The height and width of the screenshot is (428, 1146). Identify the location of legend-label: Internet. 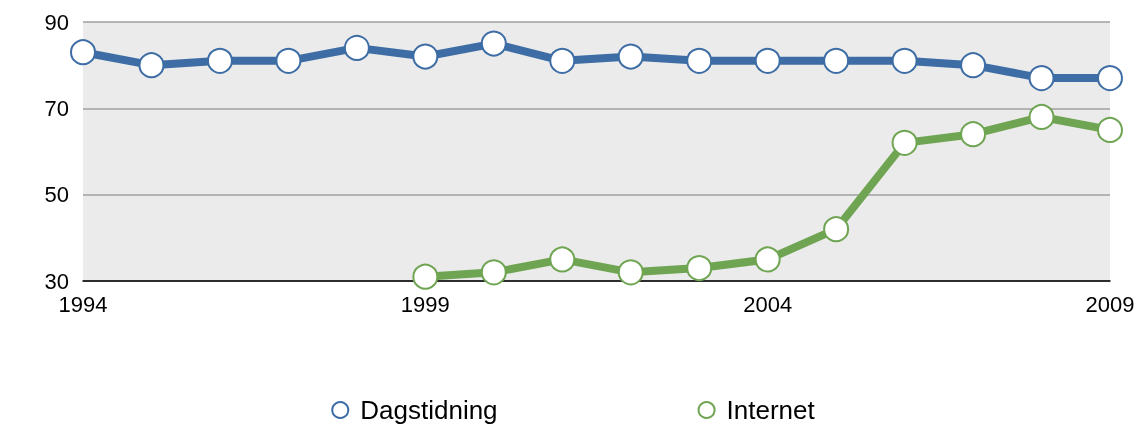
(771, 410).